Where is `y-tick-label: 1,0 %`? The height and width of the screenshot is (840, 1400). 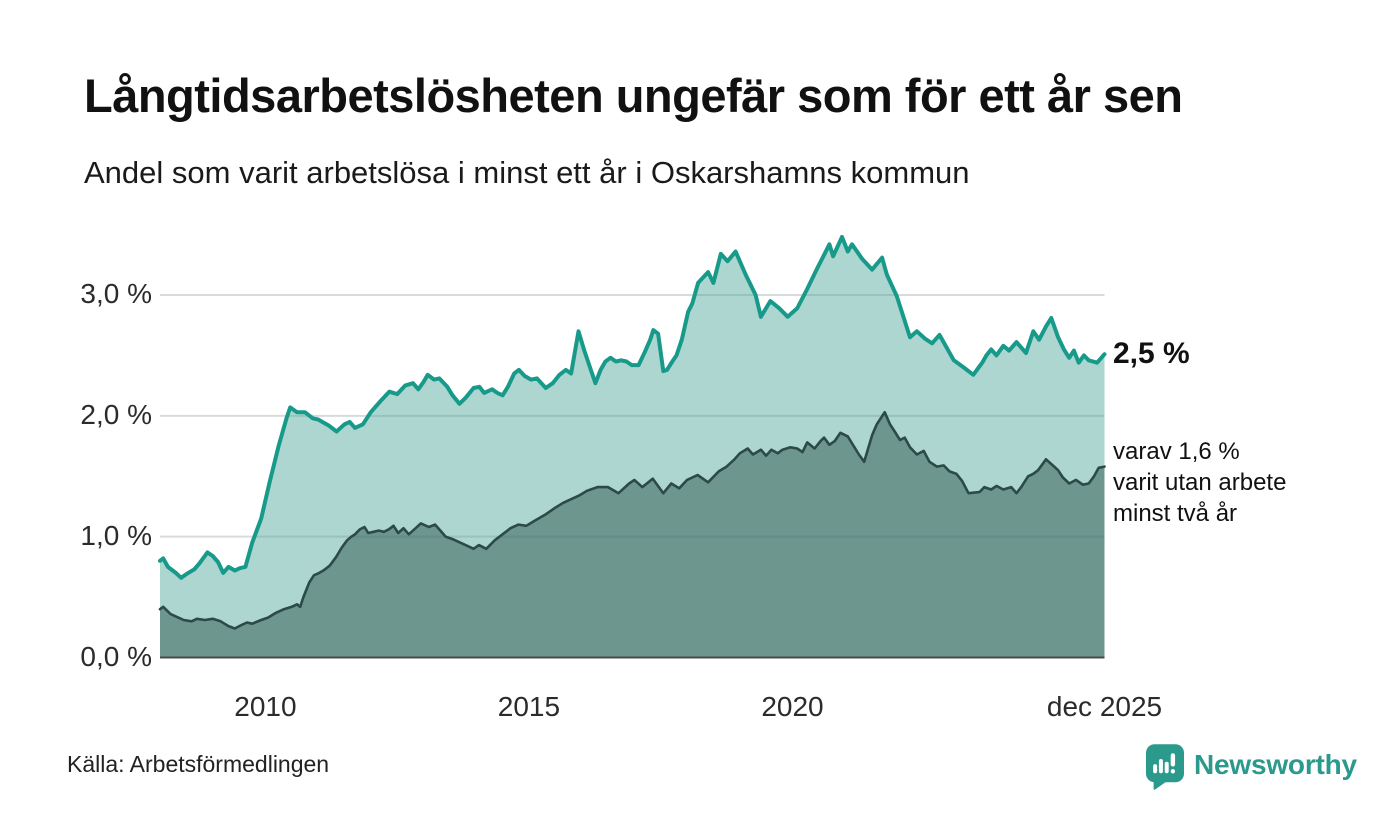 y-tick-label: 1,0 % is located at coordinates (116, 535).